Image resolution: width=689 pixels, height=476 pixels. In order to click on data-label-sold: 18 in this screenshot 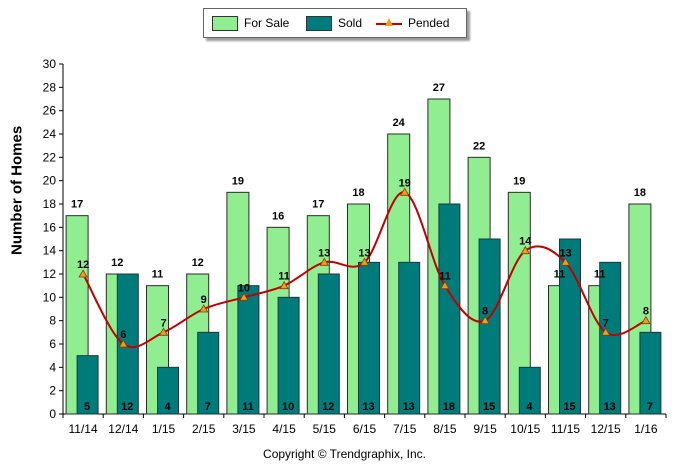, I will do `click(449, 407)`.